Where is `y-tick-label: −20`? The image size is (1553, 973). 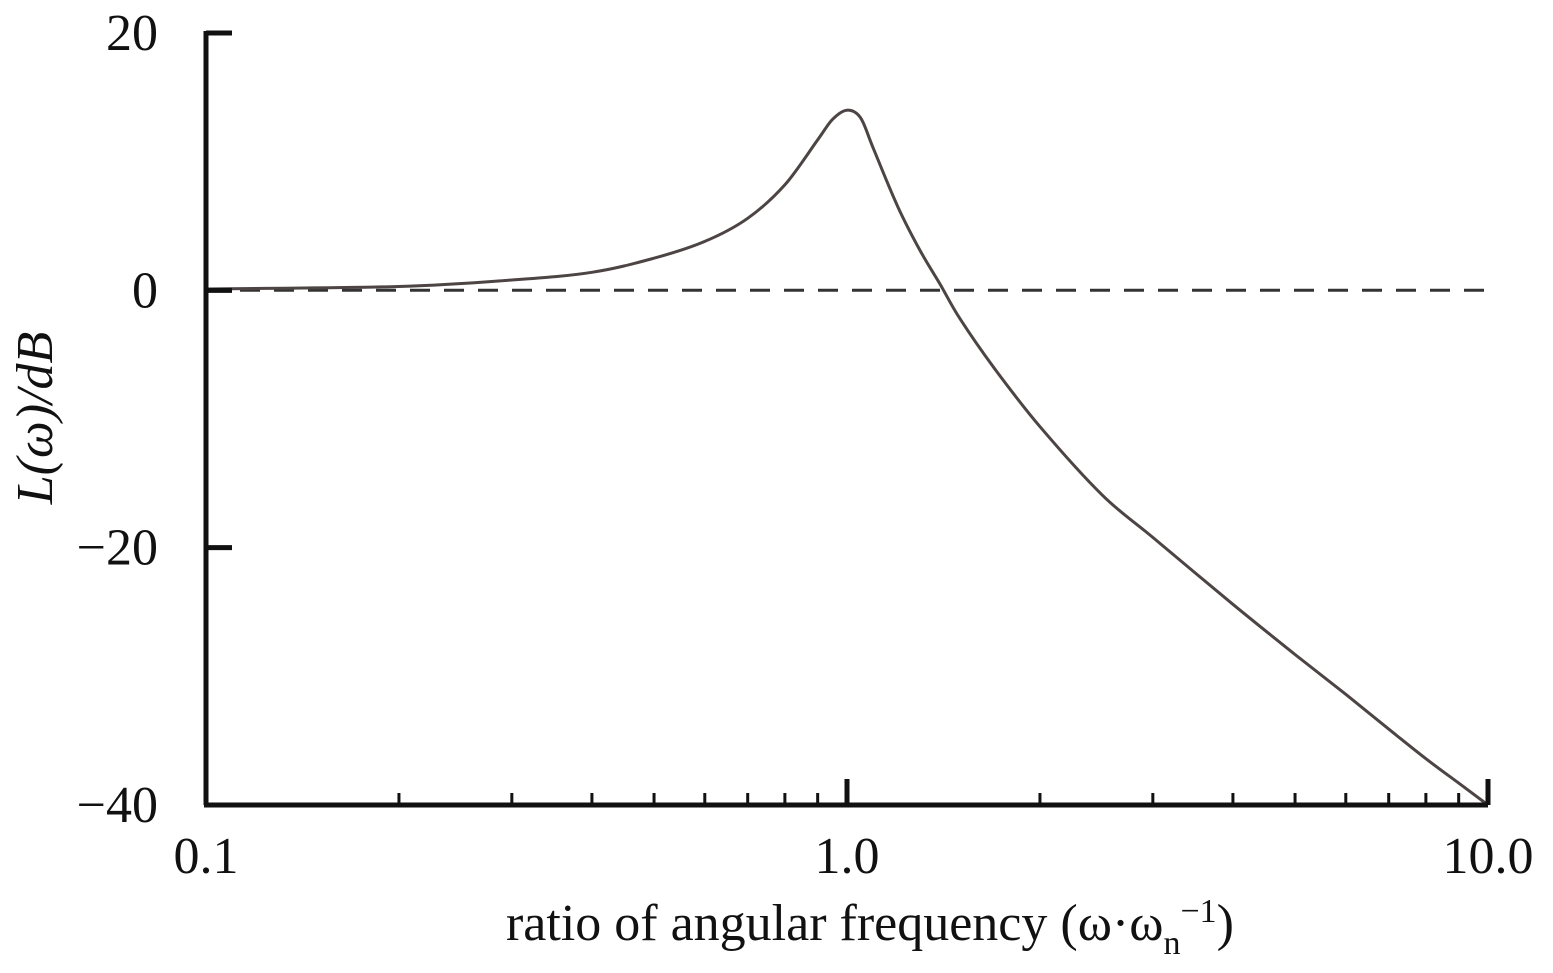 y-tick-label: −20 is located at coordinates (117, 548).